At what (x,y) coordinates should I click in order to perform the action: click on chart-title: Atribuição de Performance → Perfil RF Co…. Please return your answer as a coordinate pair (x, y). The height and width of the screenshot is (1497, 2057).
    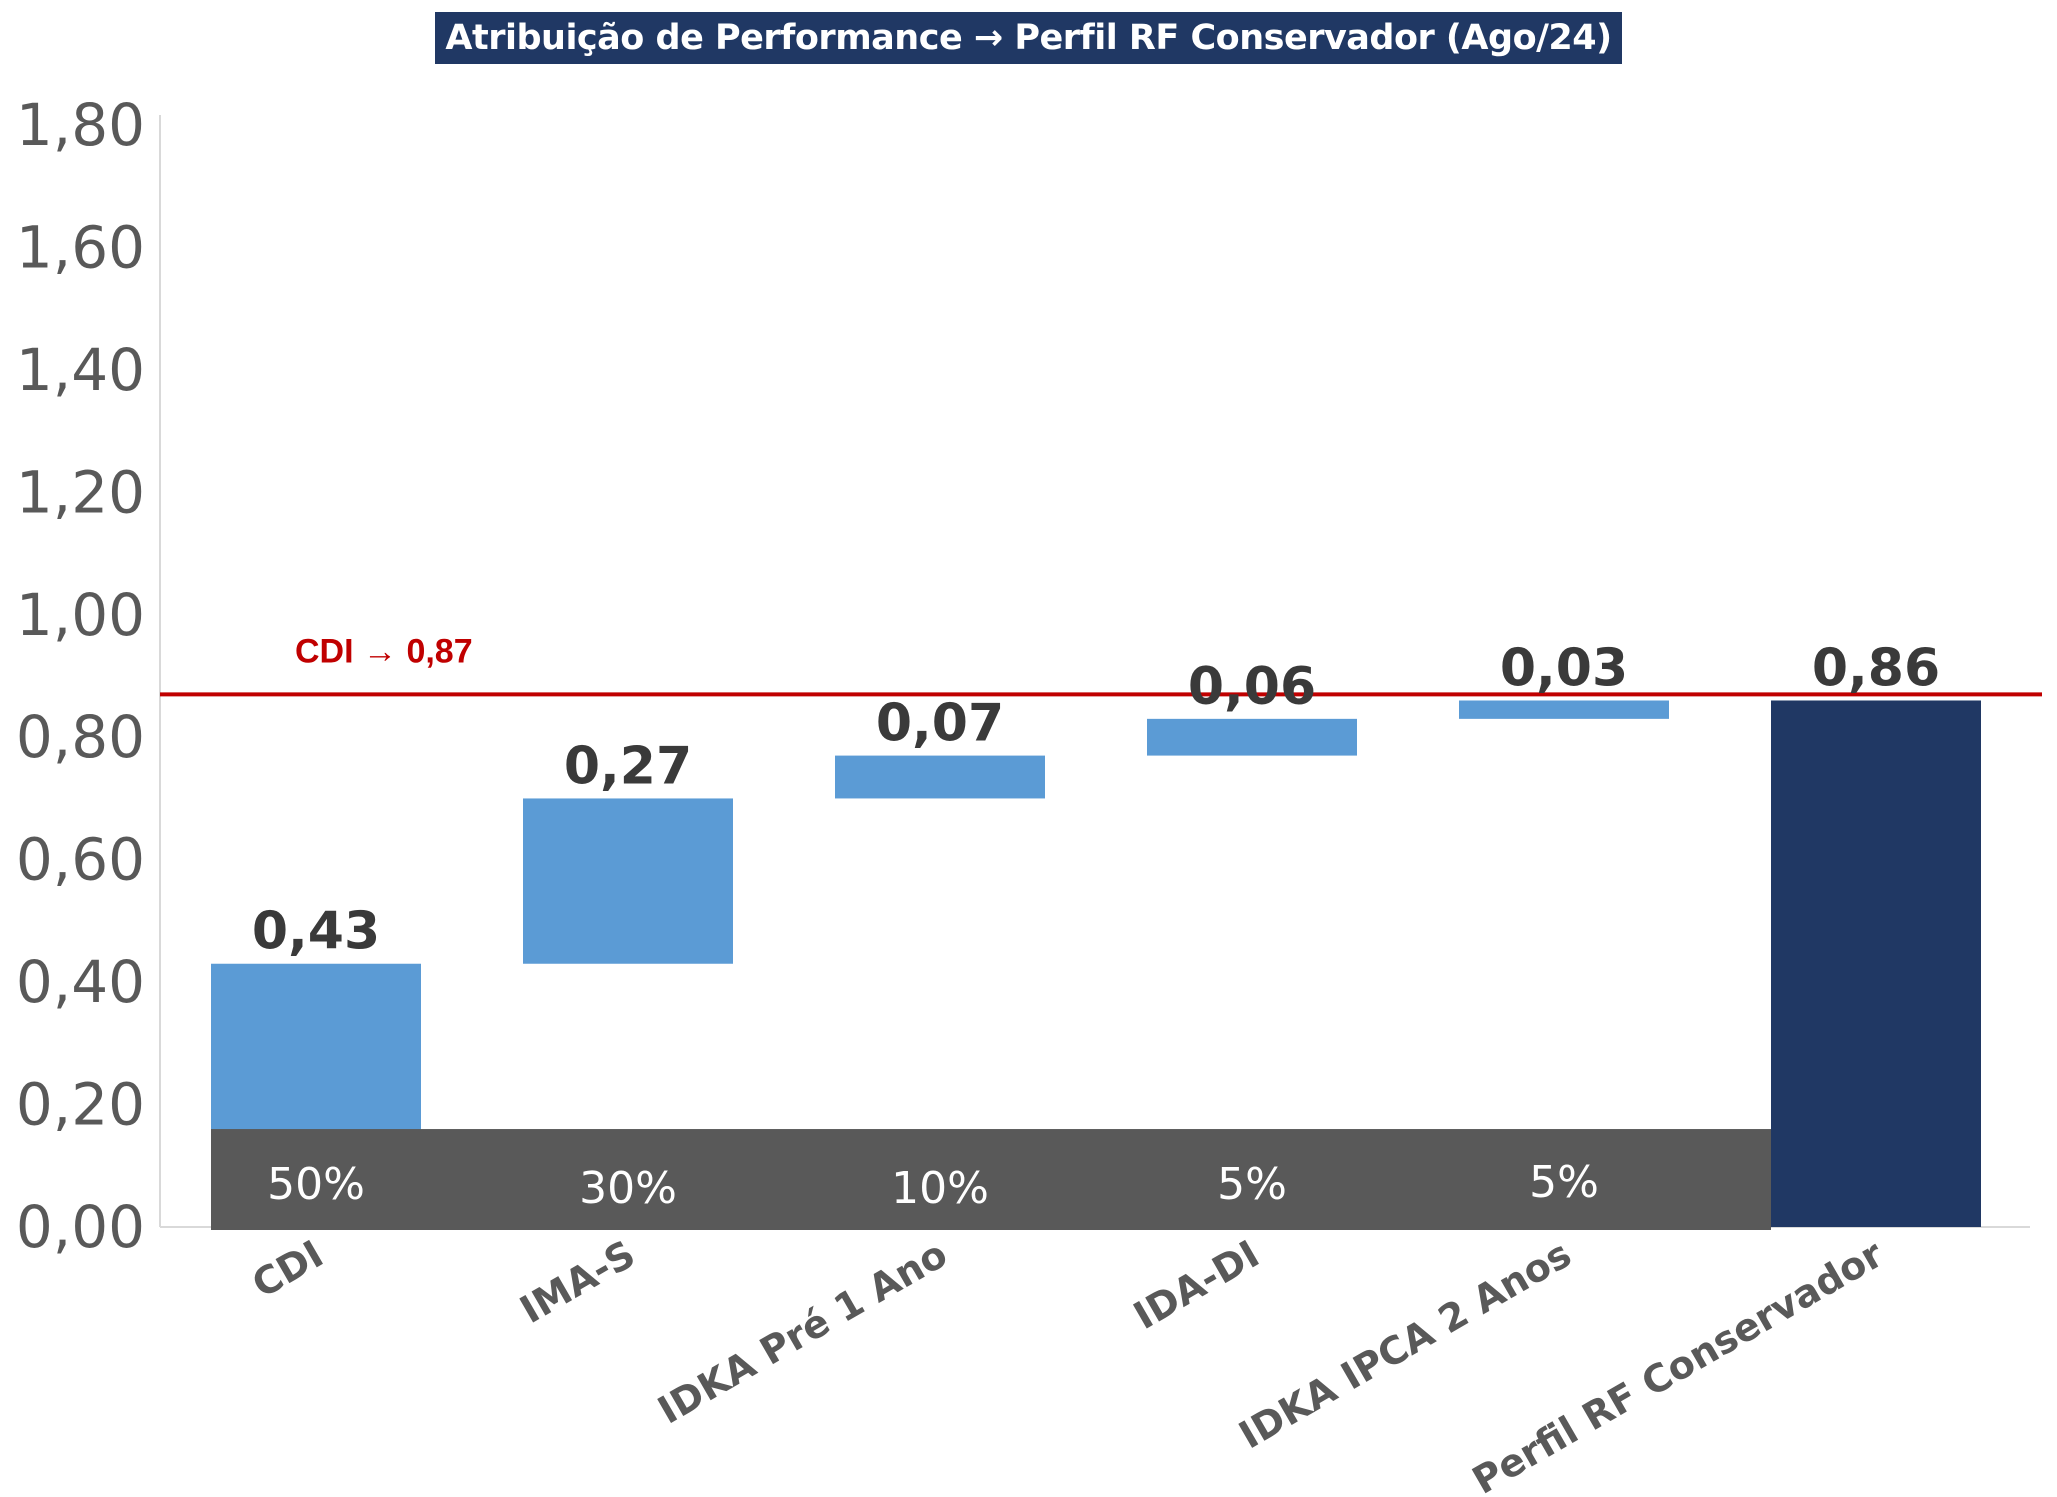
    Looking at the image, I should click on (1028, 38).